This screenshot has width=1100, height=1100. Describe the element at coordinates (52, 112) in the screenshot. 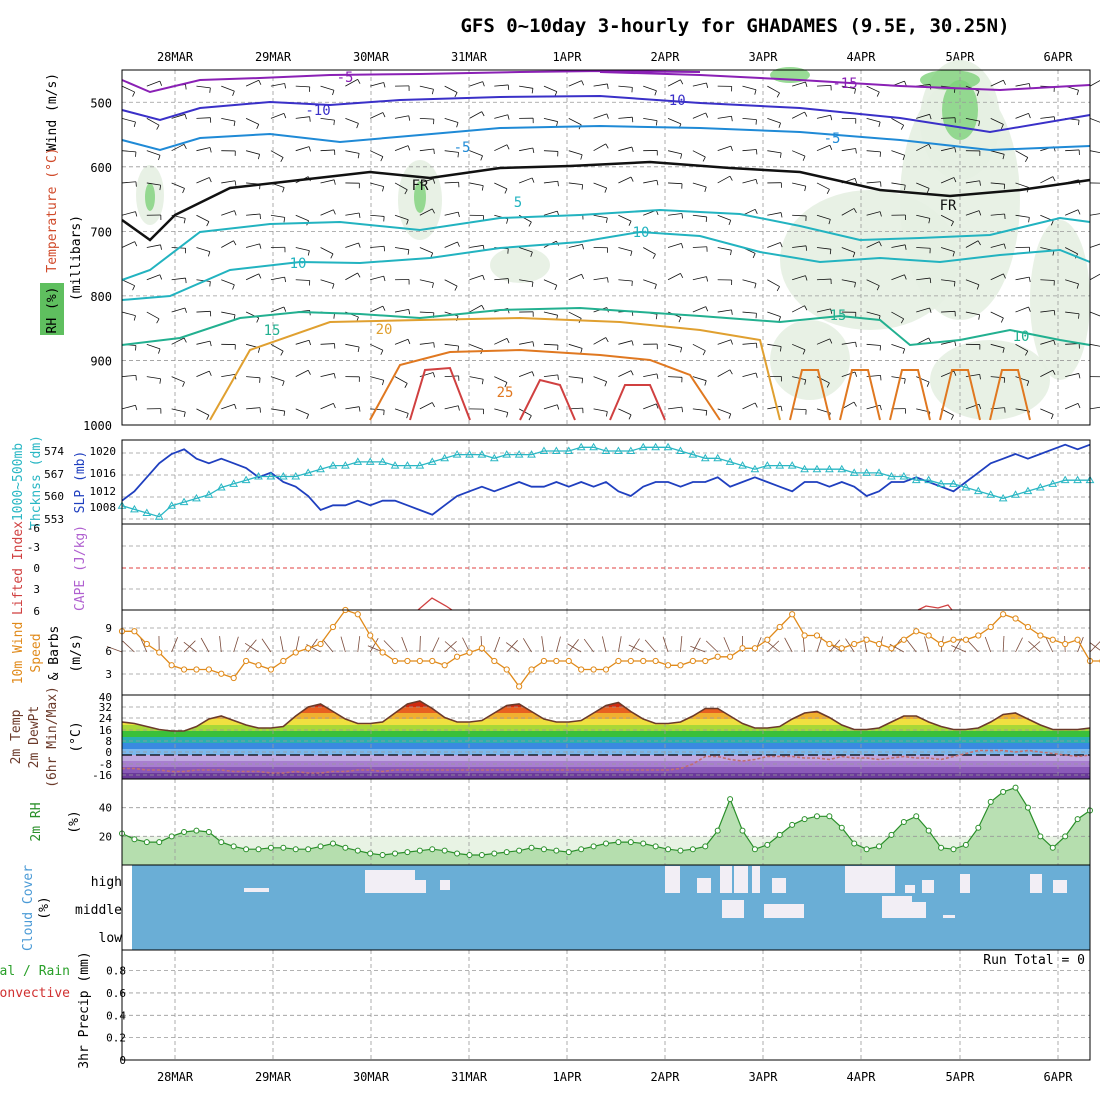

I see `upper-label-wind: Wind (m/s)` at that location.